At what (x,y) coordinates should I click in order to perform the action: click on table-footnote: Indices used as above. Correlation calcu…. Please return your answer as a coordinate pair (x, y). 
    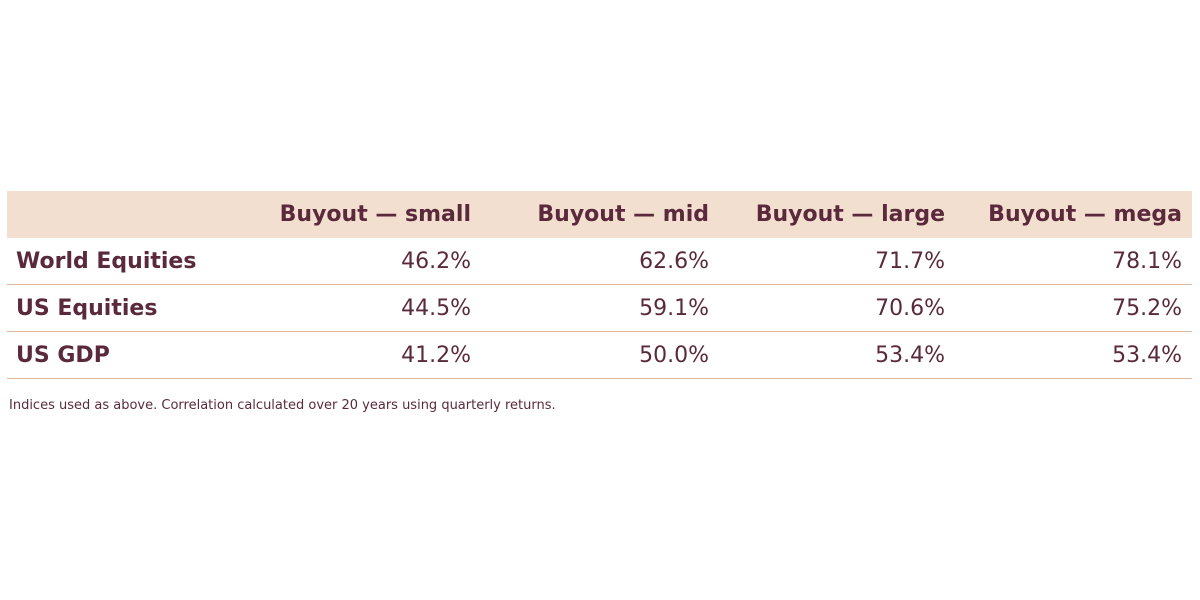
    Looking at the image, I should click on (282, 405).